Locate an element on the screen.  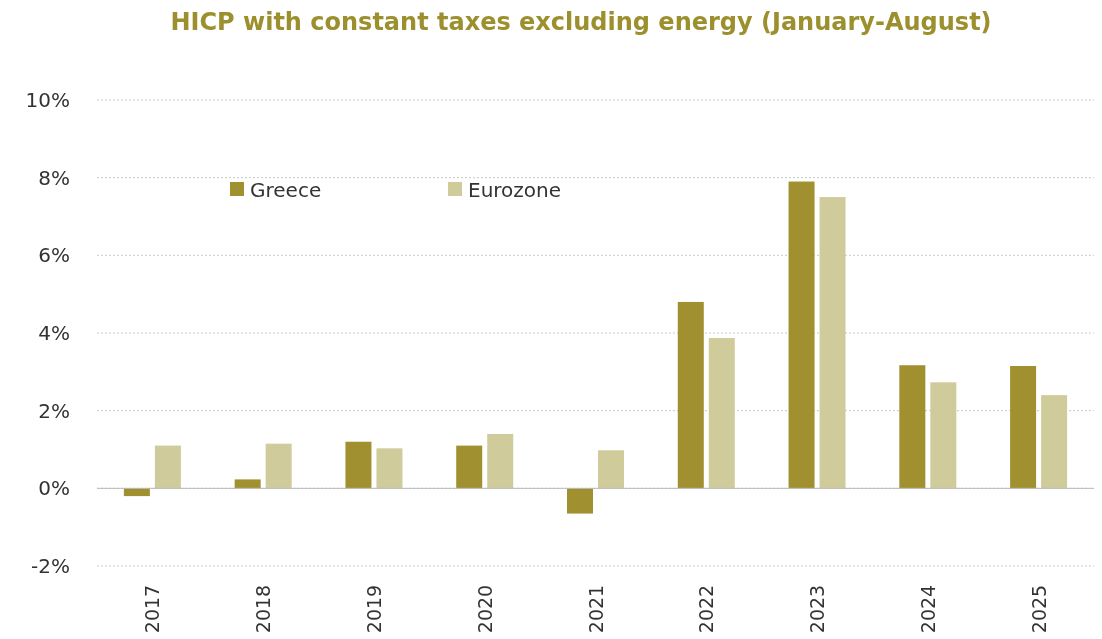
y-tick-label: 10% is located at coordinates (47, 100).